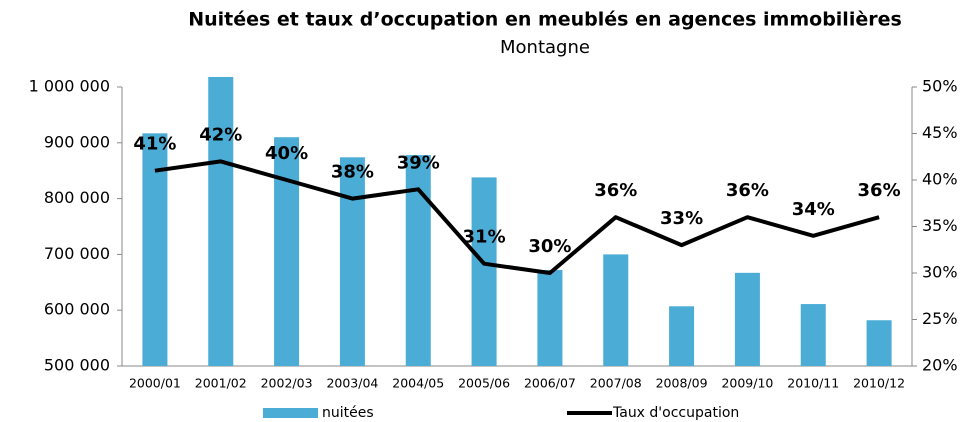 The height and width of the screenshot is (422, 972). What do you see at coordinates (484, 237) in the screenshot?
I see `data-label: 31%` at bounding box center [484, 237].